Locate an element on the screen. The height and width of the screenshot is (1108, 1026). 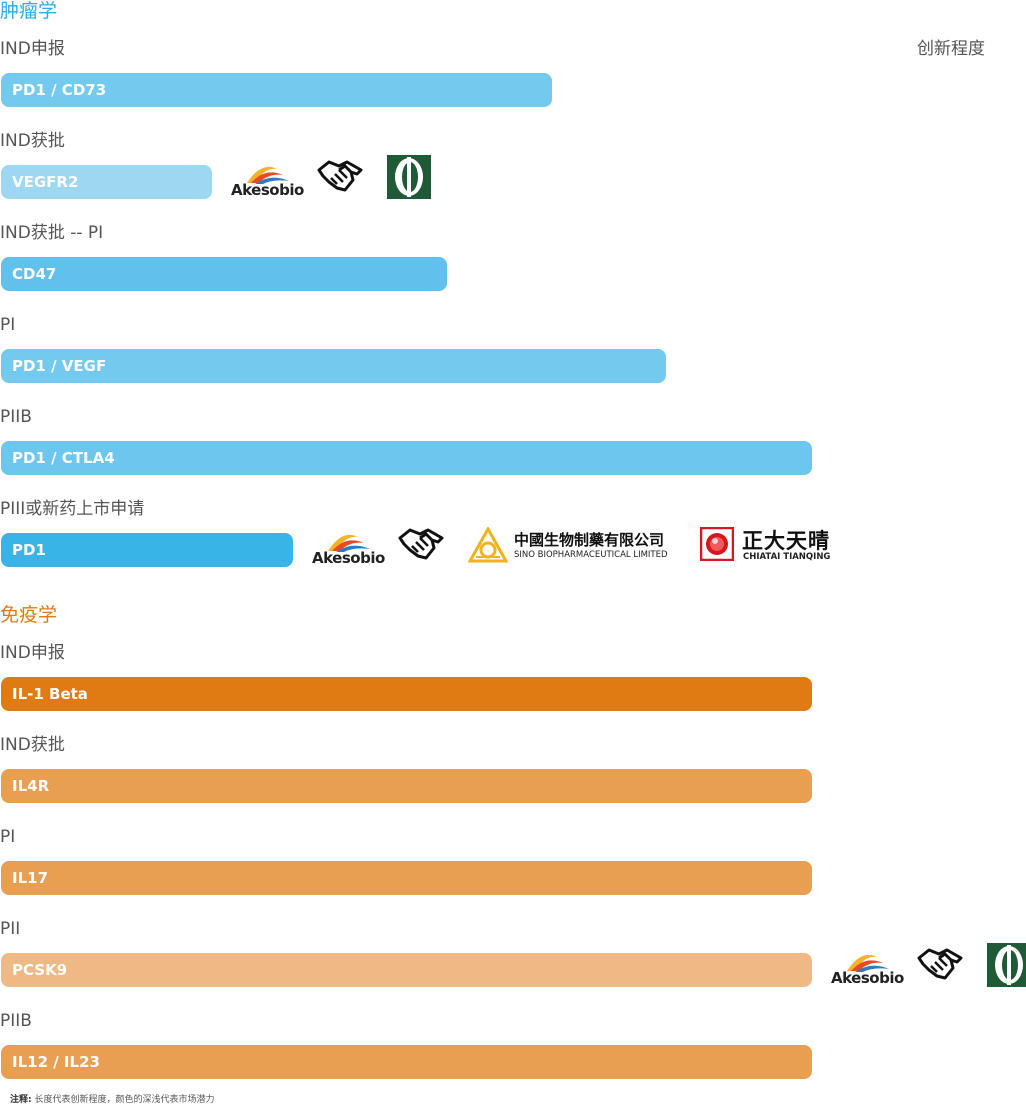
note-text: 长度代表创新程度，颜色的深浅代表市场潜力 is located at coordinates (124, 1100).